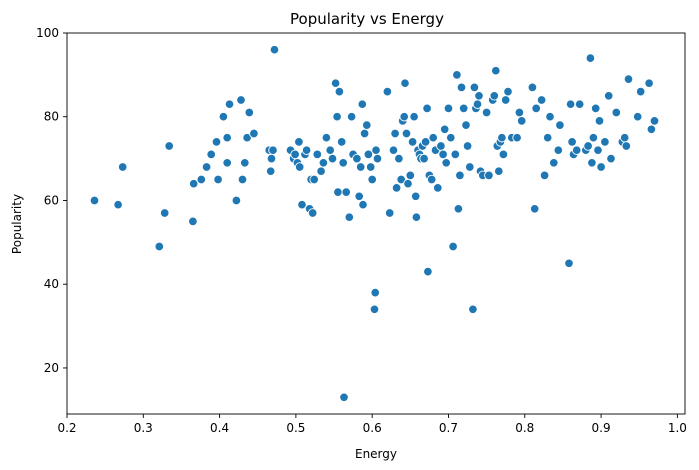  What do you see at coordinates (51, 200) in the screenshot?
I see `y-tick-label: 60` at bounding box center [51, 200].